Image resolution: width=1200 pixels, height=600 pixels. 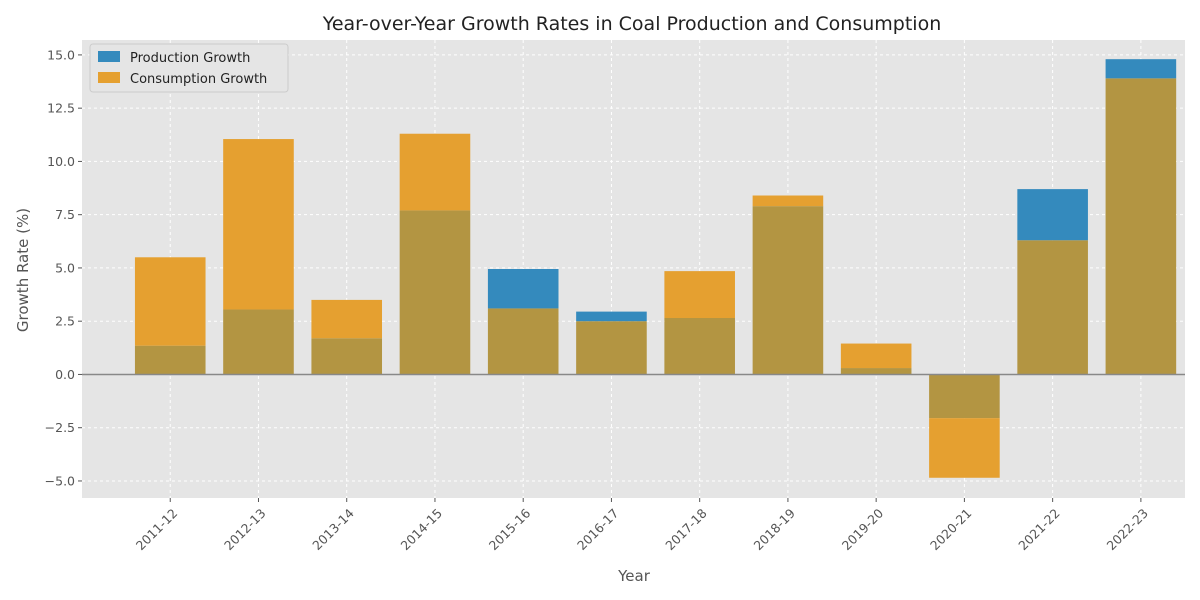 What do you see at coordinates (61, 54) in the screenshot?
I see `y-tick-label: 15.0` at bounding box center [61, 54].